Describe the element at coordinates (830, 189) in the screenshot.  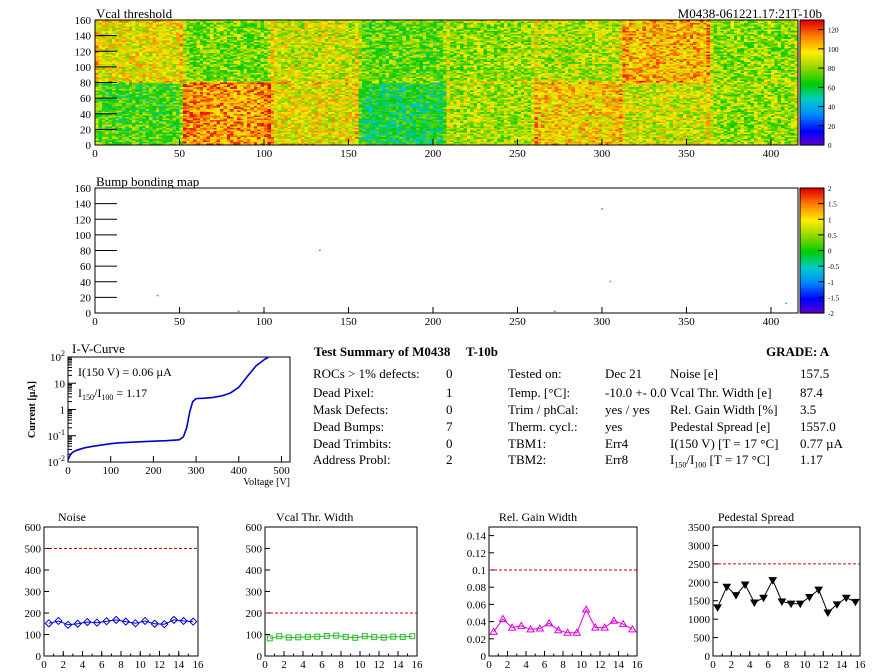
I see `bump-palette-tick-label: 2` at that location.